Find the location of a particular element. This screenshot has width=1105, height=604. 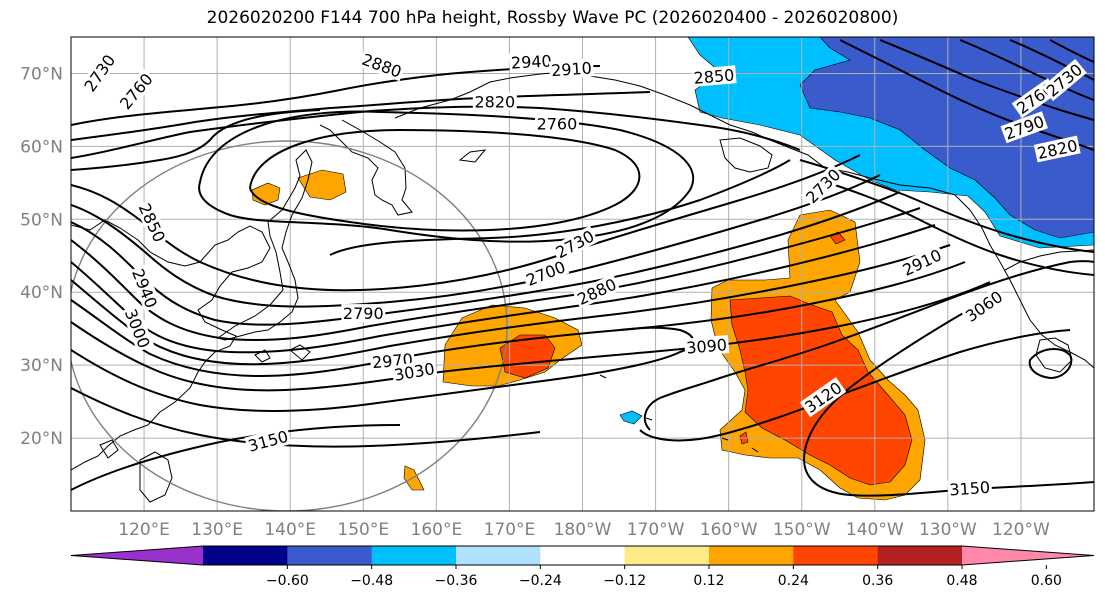

contour-label: 3150 is located at coordinates (970, 488).